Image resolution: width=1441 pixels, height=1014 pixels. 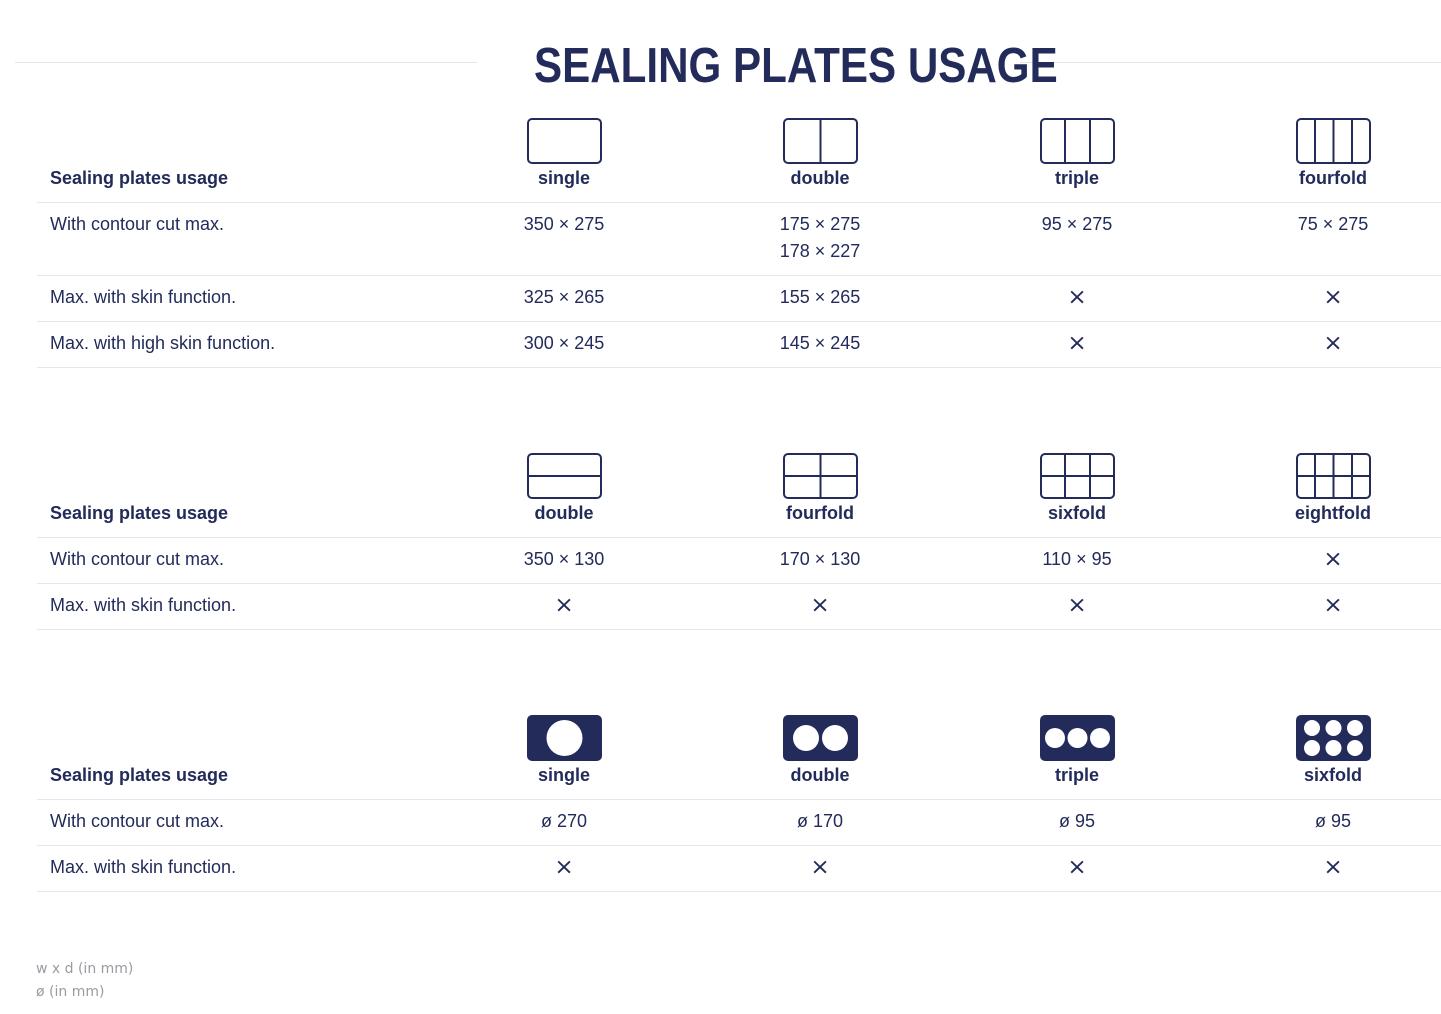 I want to click on value-cell: 110 × 95, so click(x=1077, y=559).